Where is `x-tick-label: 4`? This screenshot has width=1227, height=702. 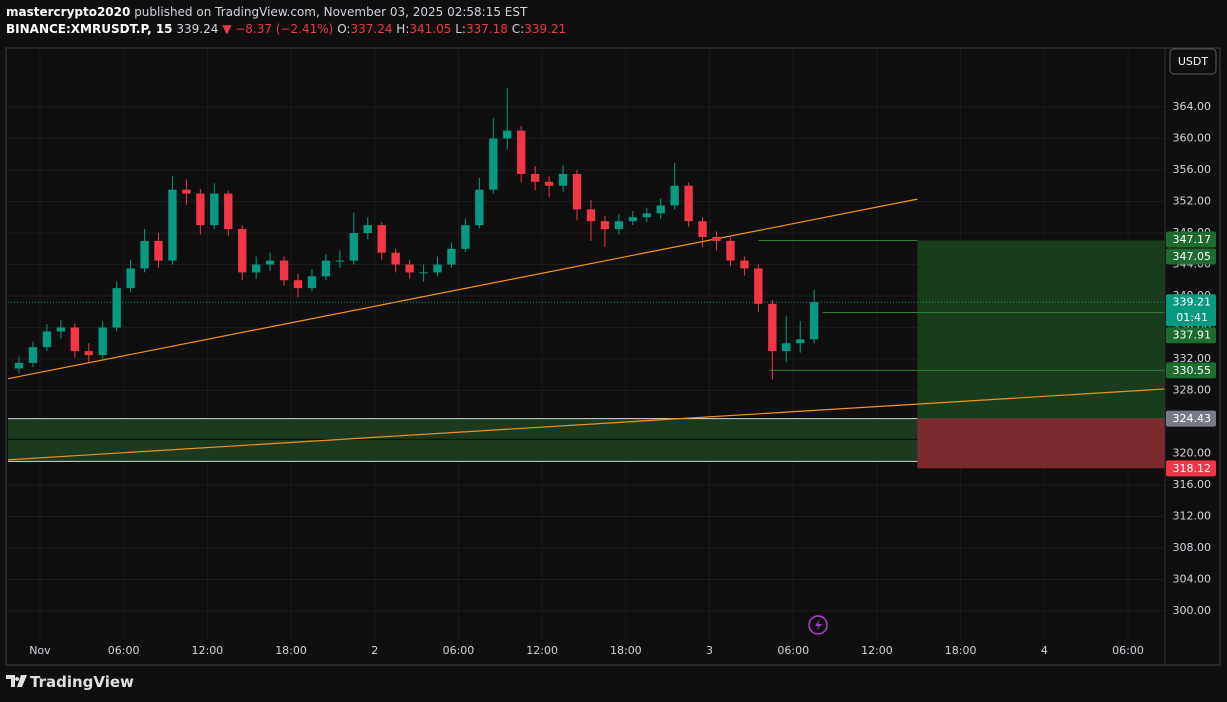 x-tick-label: 4 is located at coordinates (1044, 650).